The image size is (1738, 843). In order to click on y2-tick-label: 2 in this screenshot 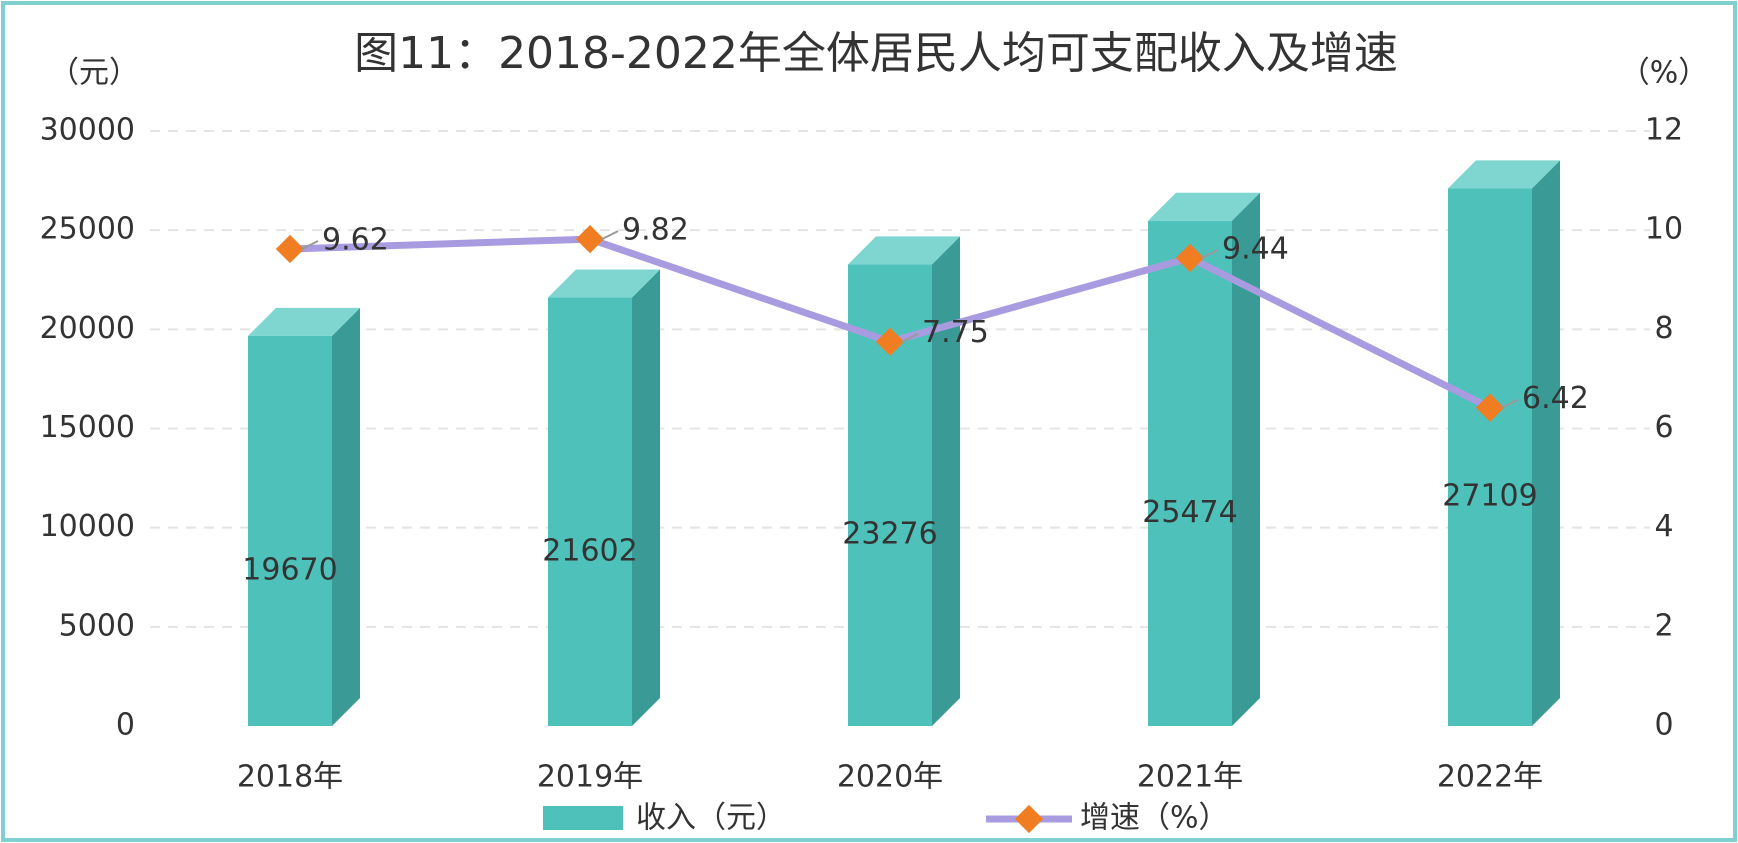, I will do `click(1663, 625)`.